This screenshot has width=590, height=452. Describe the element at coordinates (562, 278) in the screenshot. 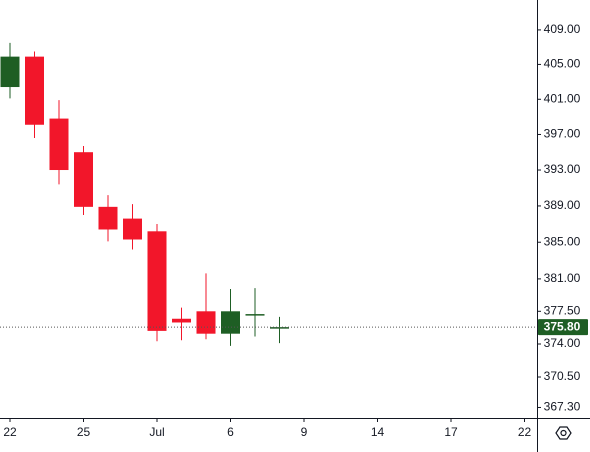

I see `y-tick-label: 381.00` at that location.